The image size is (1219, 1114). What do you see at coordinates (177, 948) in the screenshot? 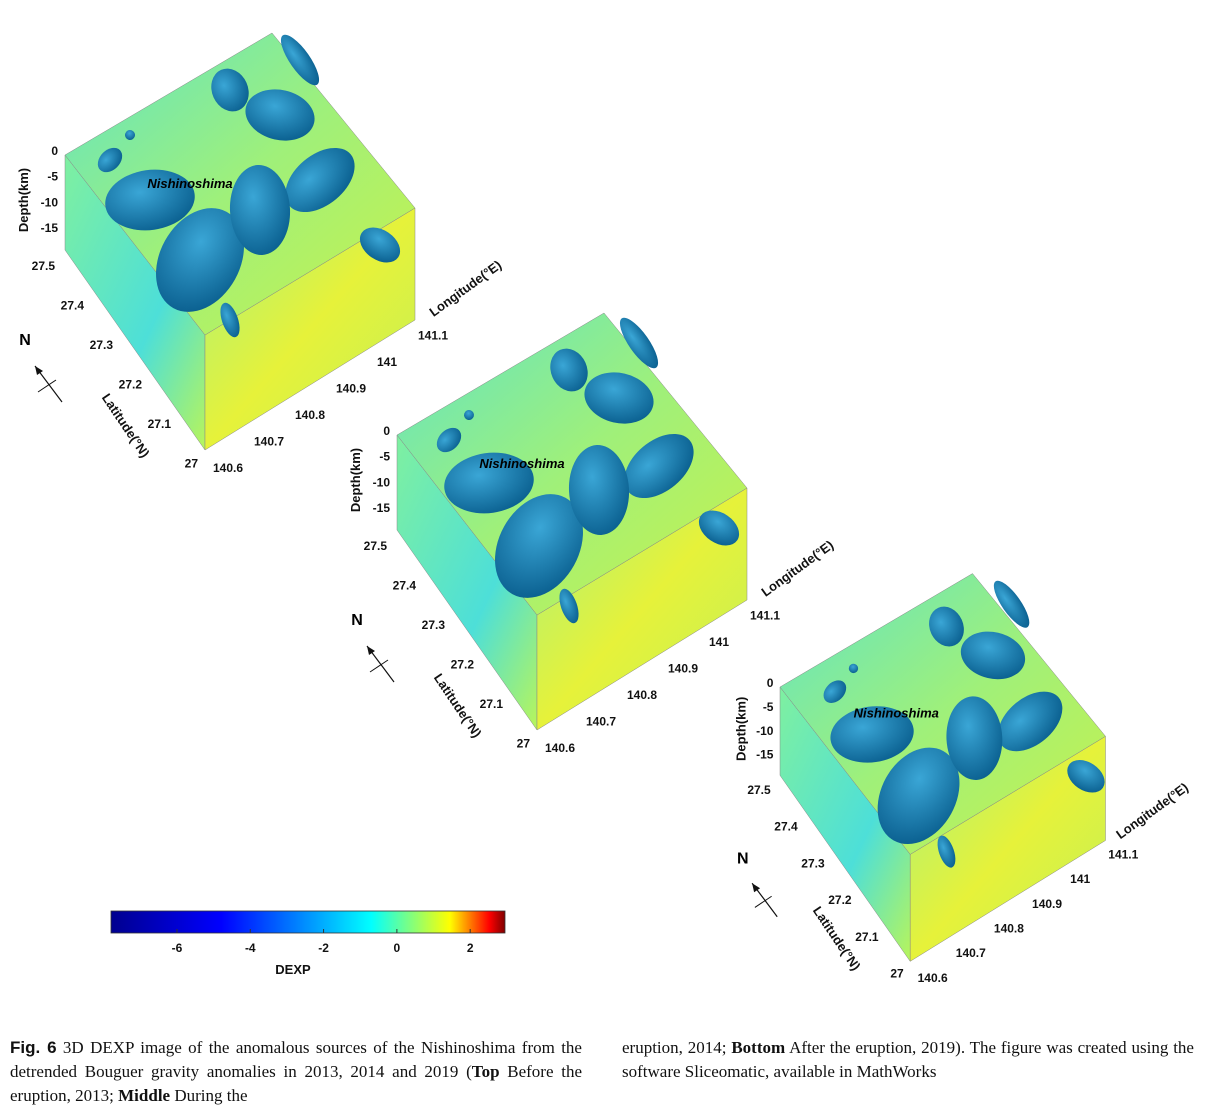
I see `colorbar-tick-label: -6` at bounding box center [177, 948].